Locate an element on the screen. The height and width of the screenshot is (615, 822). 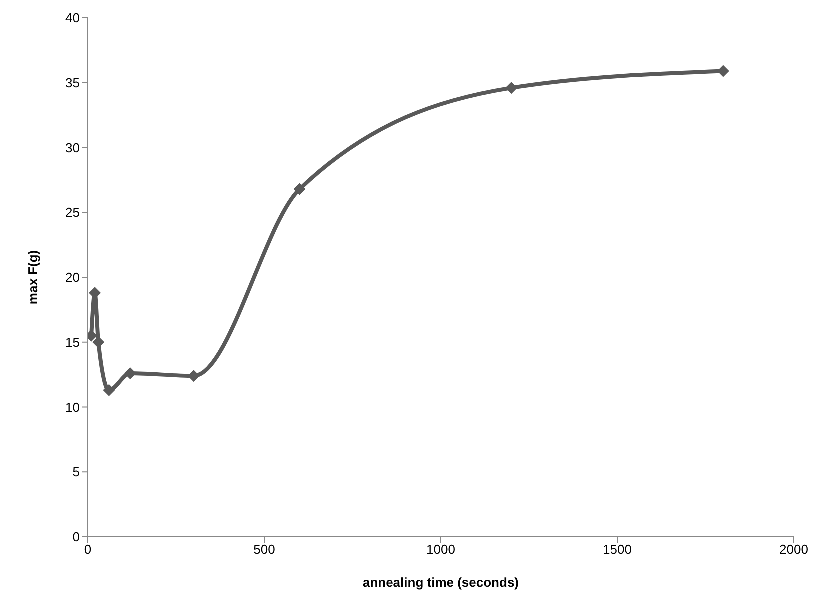
y-tick-label: 30 is located at coordinates (73, 148).